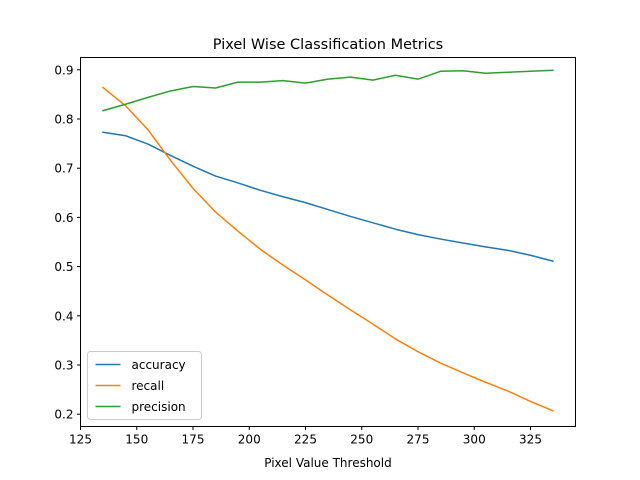  Describe the element at coordinates (63, 415) in the screenshot. I see `y-tick-label: 0.2` at that location.